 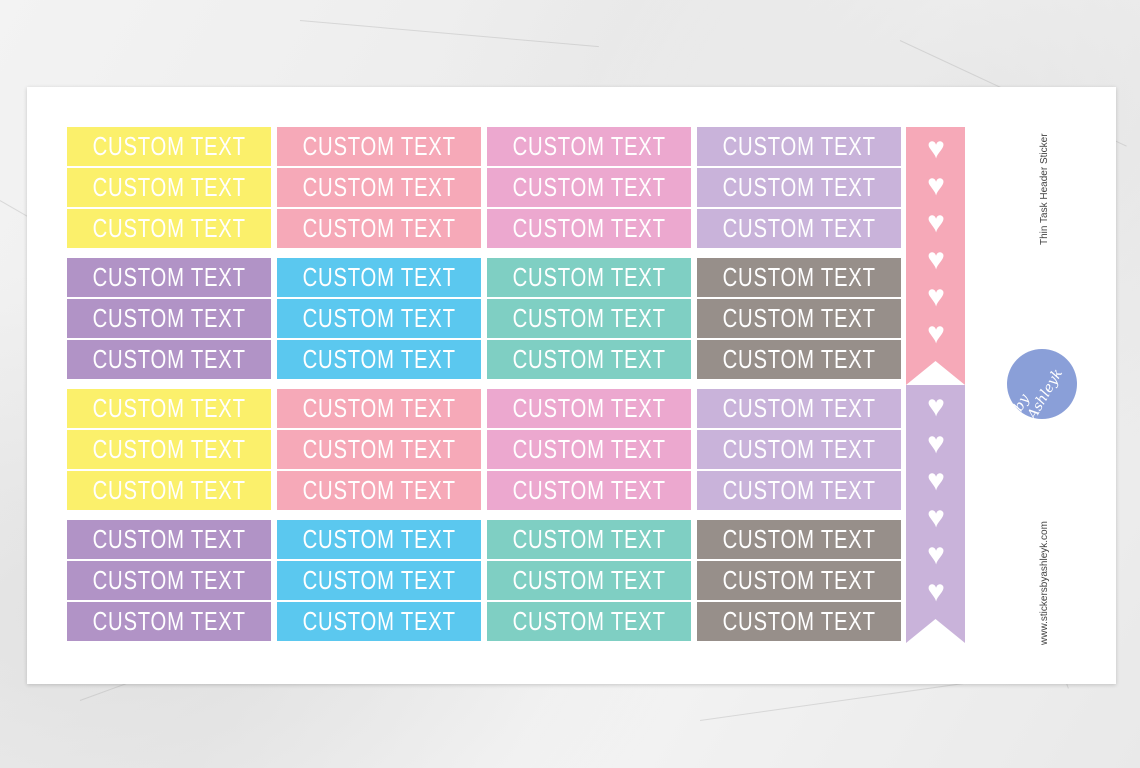 What do you see at coordinates (1044, 583) in the screenshot?
I see `website-text: www.stickersbyashleyk.com` at bounding box center [1044, 583].